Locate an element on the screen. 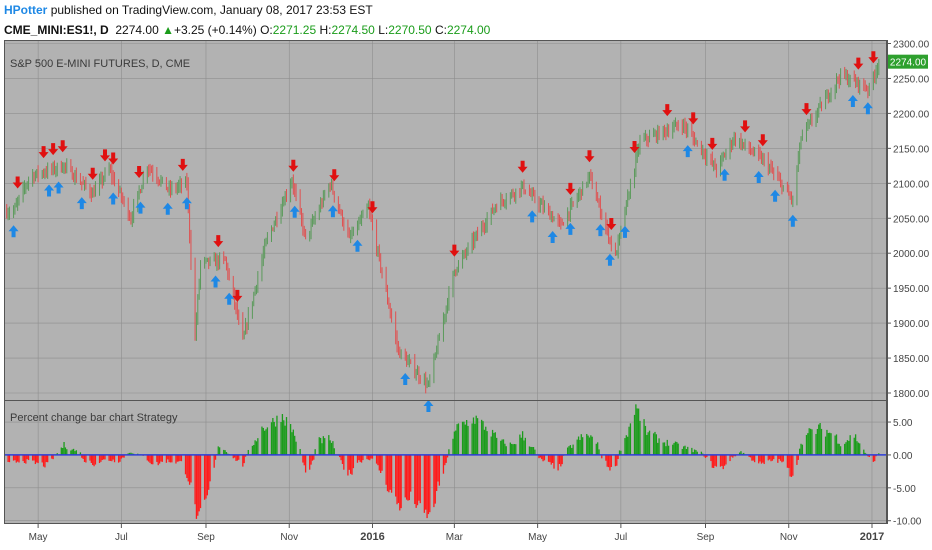  author-link: HPotter is located at coordinates (26, 10).